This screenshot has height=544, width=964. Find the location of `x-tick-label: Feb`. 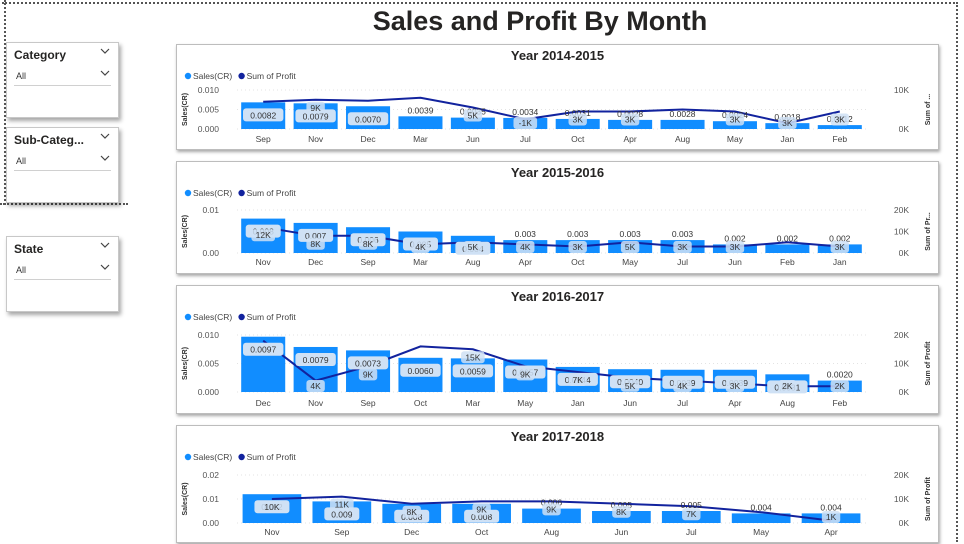

x-tick-label: Feb is located at coordinates (839, 139).